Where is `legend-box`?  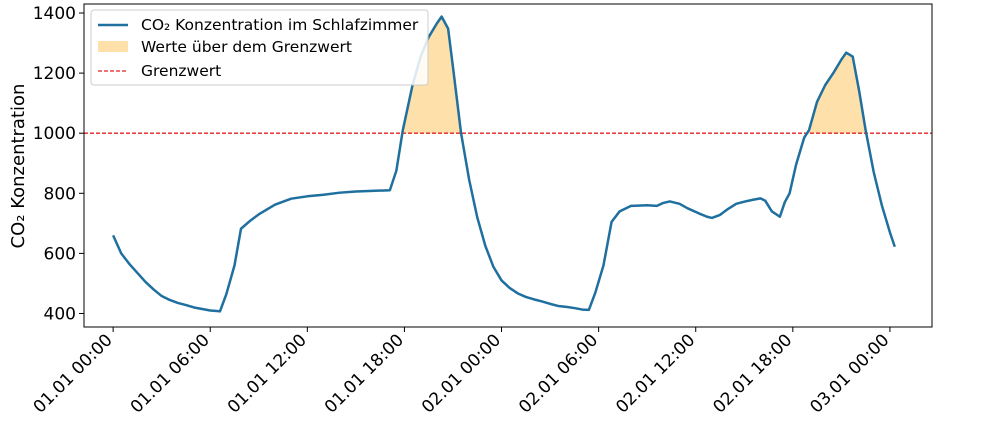 legend-box is located at coordinates (259, 47).